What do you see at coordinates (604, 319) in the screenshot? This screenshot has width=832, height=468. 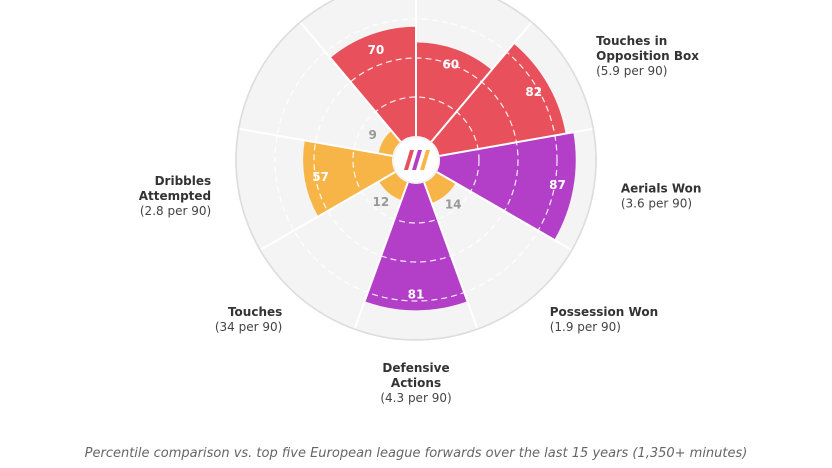 I see `category-label: Possession Won (1.9 per 90)` at bounding box center [604, 319].